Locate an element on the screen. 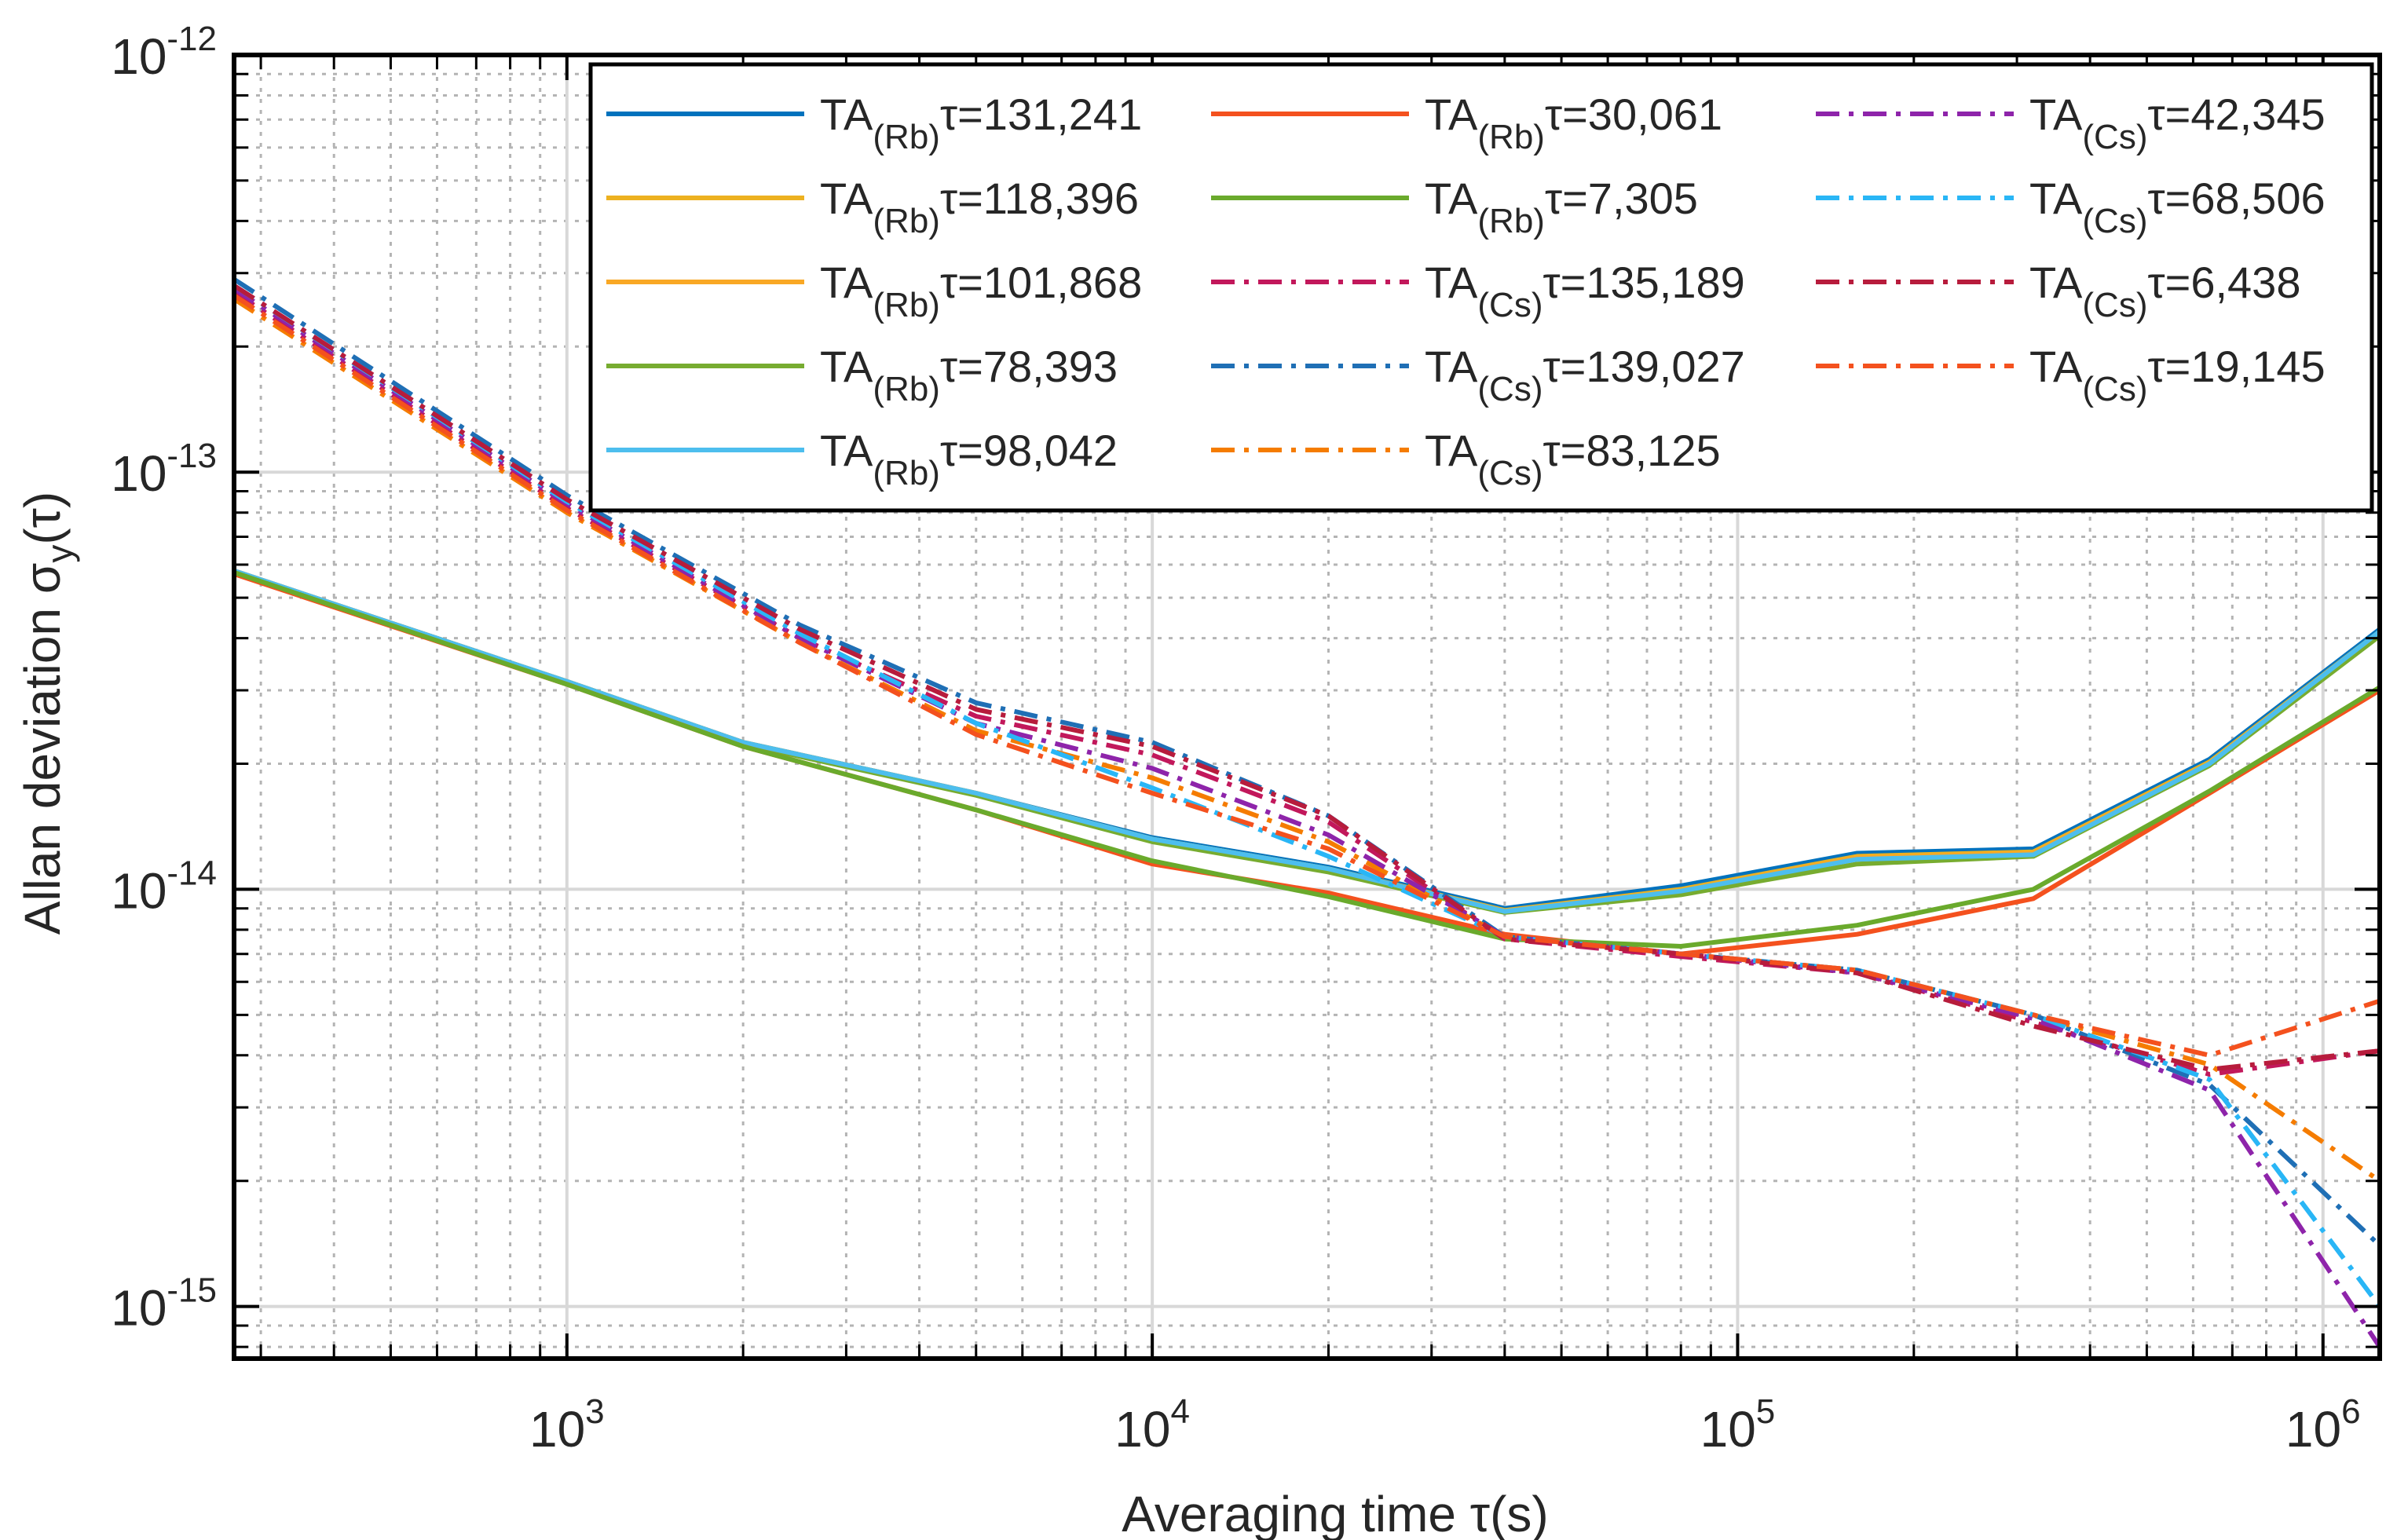 The width and height of the screenshot is (2397, 1540). legend-entry: TA(Rb)τ=7,305 is located at coordinates (1454, 207).